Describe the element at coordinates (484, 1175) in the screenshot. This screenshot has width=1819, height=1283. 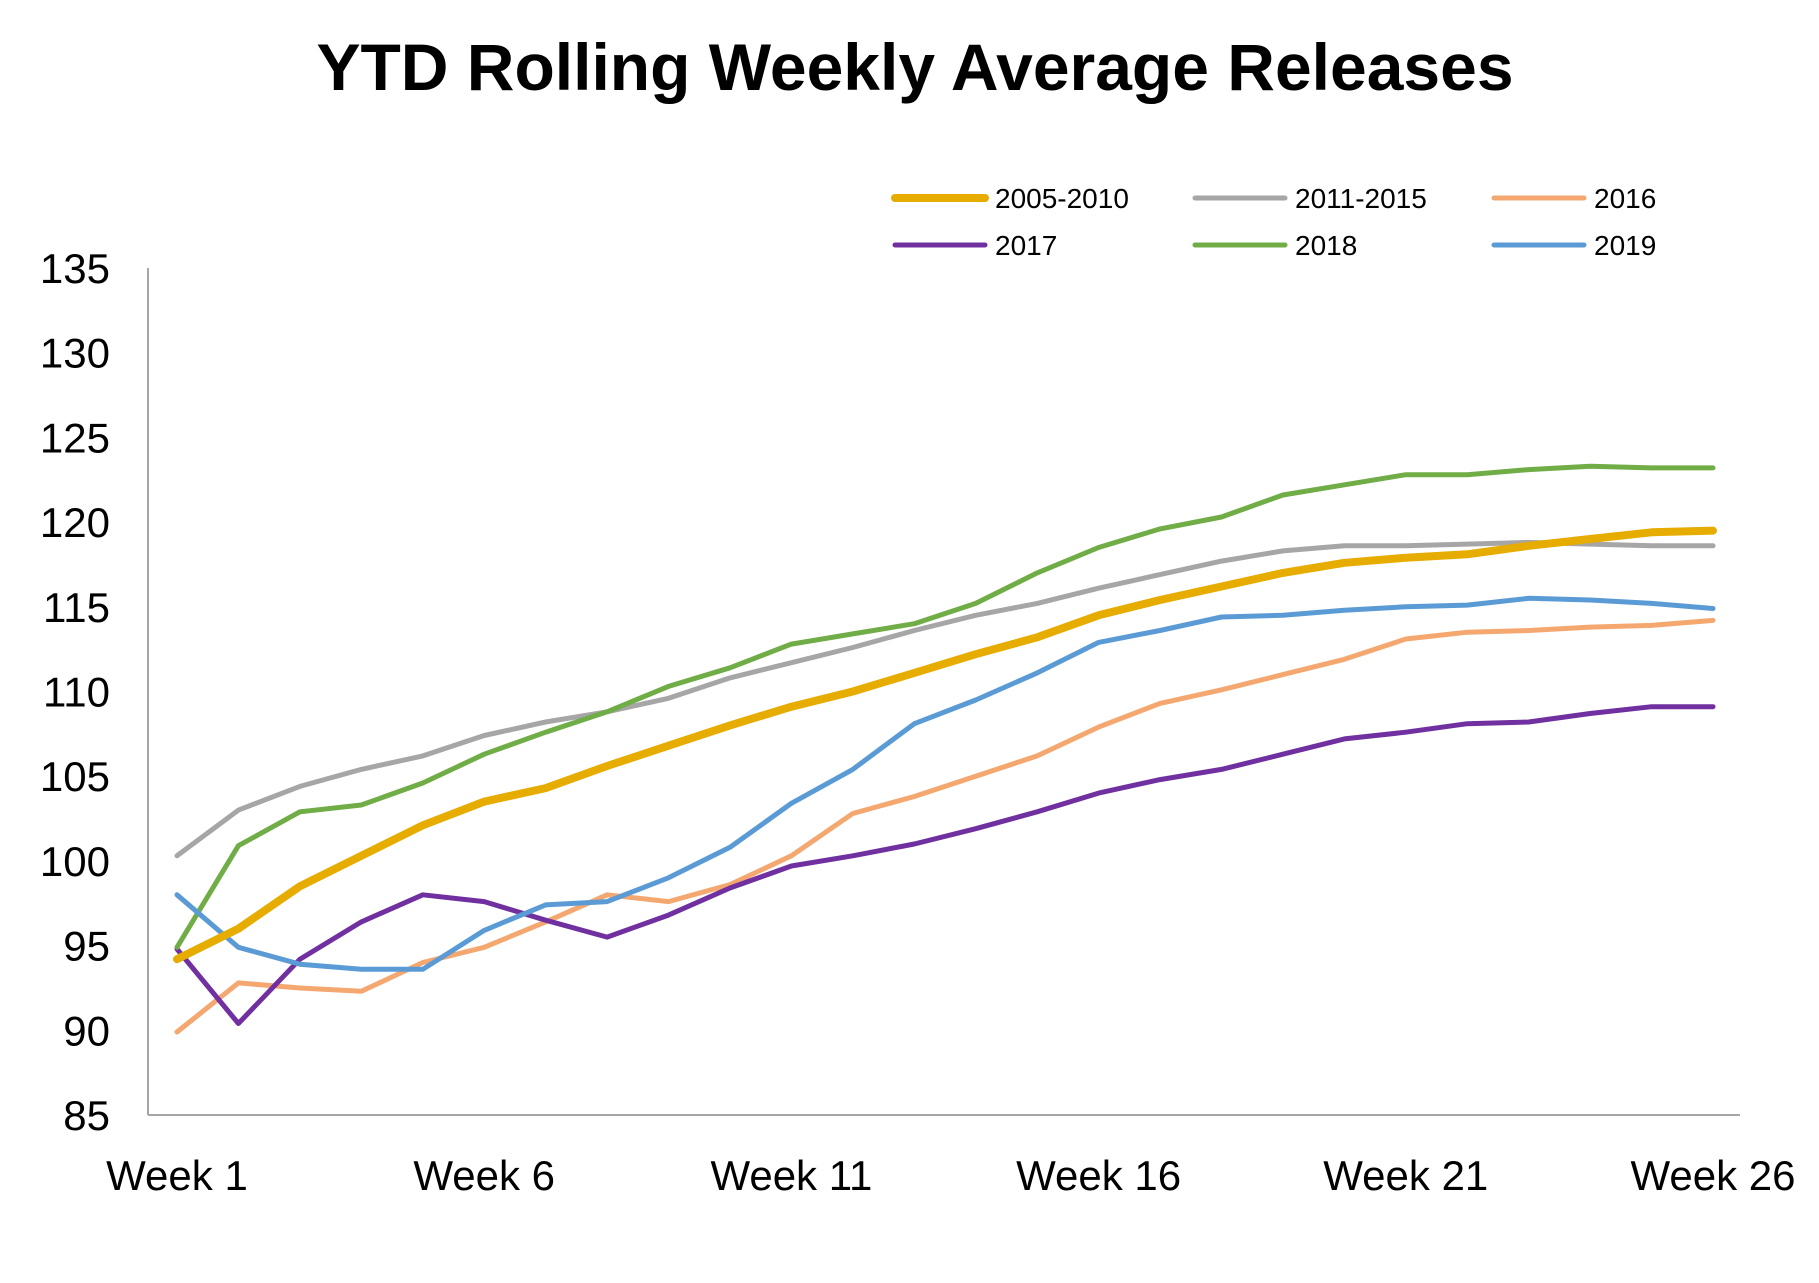
I see `x-tick-label: Week 6` at that location.